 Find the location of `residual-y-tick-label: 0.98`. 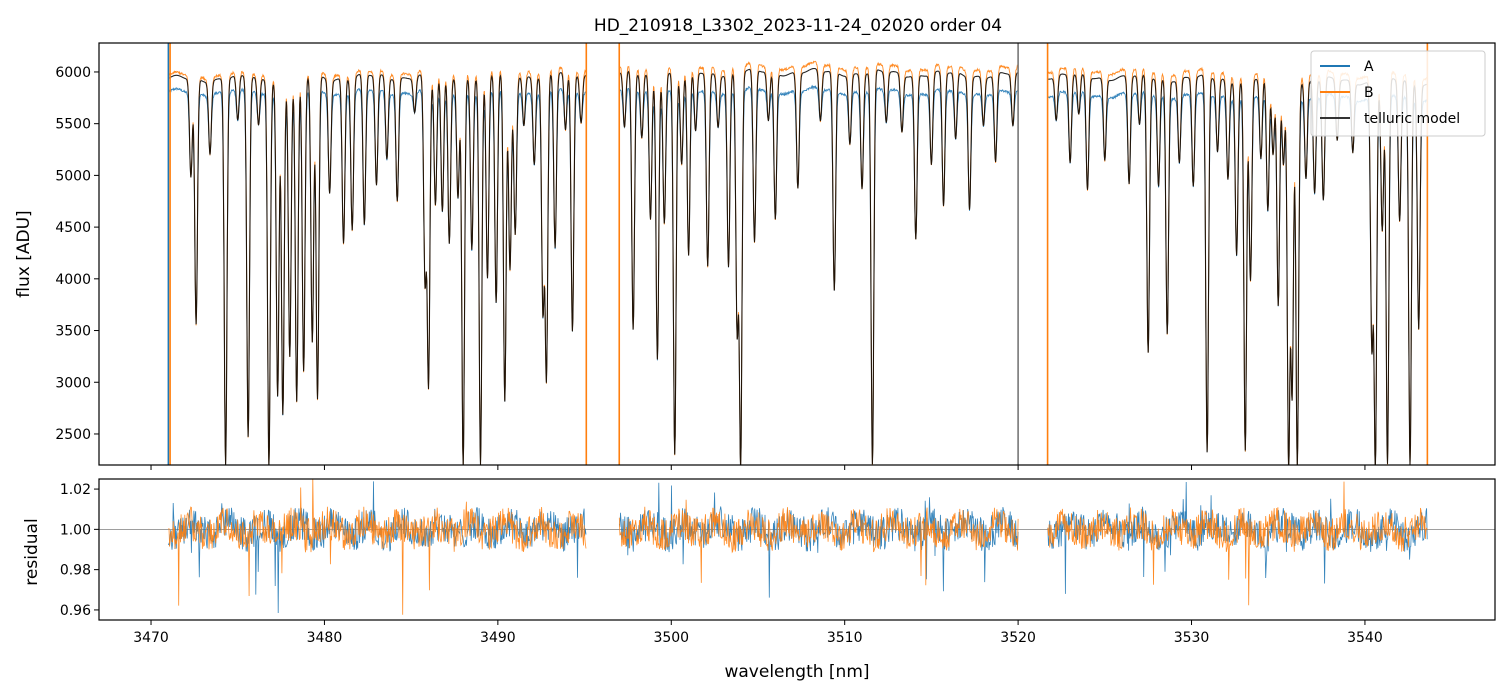

residual-y-tick-label: 0.98 is located at coordinates (75, 571).